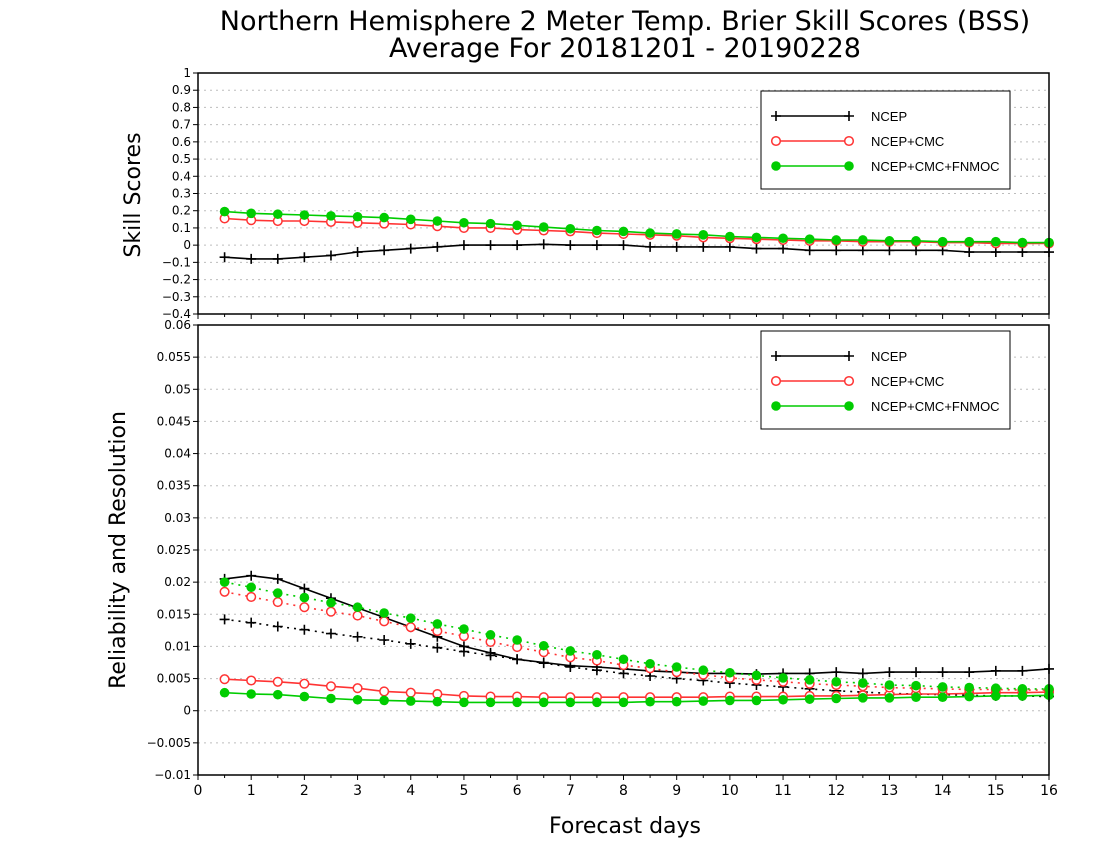  Describe the element at coordinates (176, 262) in the screenshot. I see `top-ytick-label: −0.1` at that location.